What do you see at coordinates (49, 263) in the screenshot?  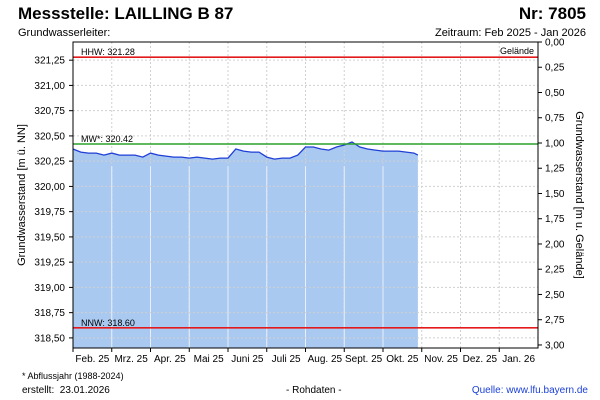 I see `y-tick-label-left: 319,25` at bounding box center [49, 263].